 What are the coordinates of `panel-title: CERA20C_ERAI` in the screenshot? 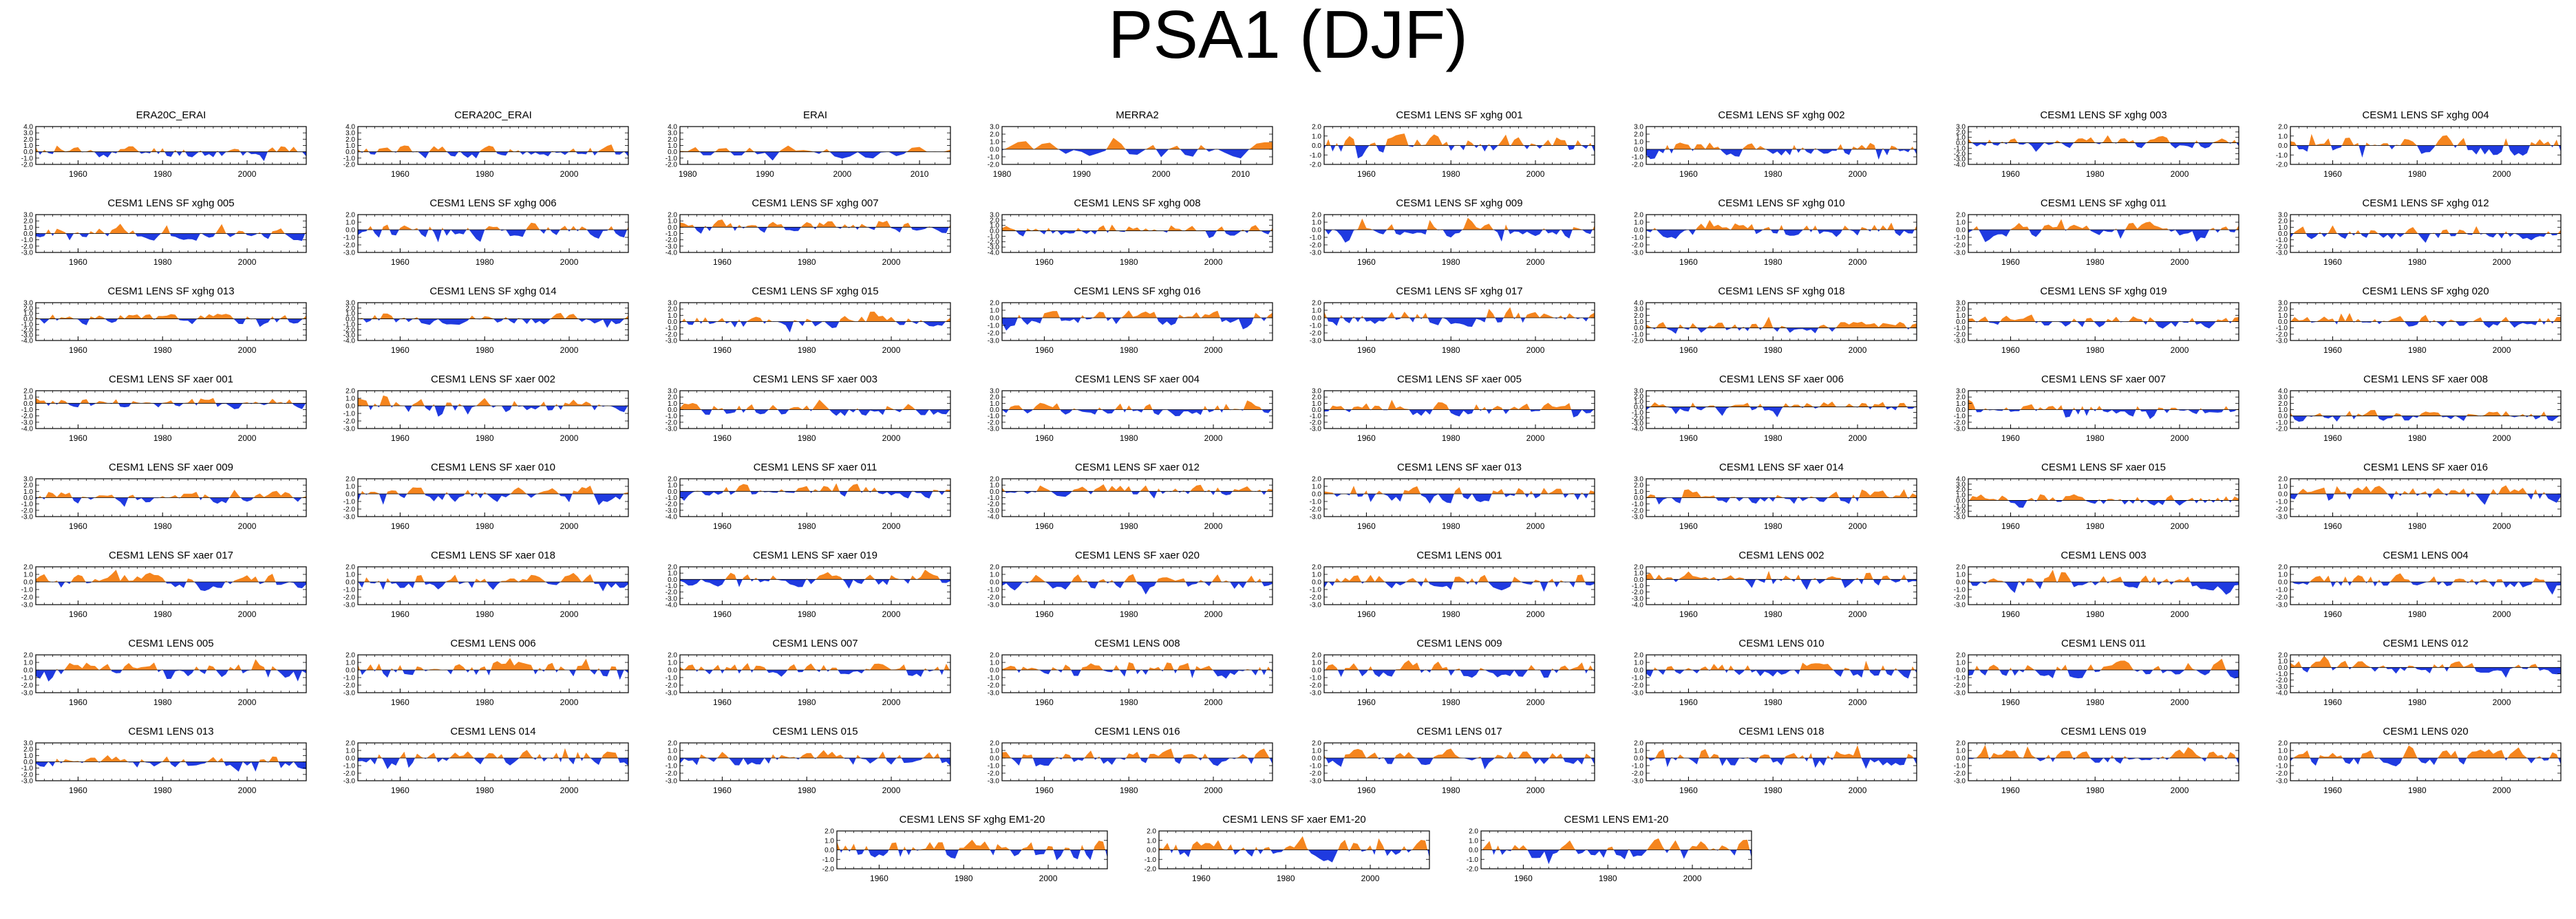 It's located at (493, 115).